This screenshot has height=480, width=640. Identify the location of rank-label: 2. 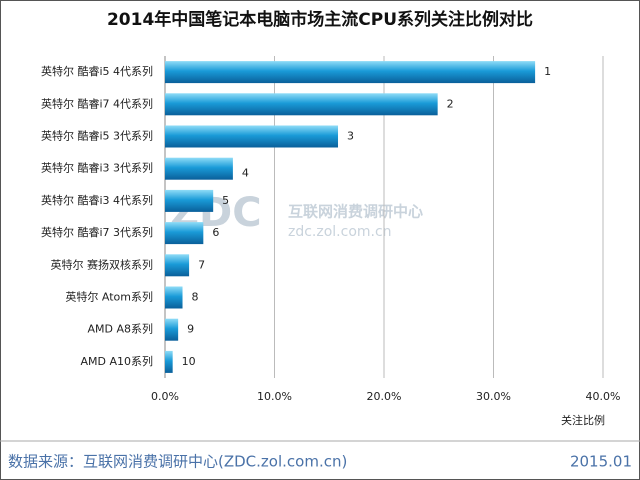
(450, 103).